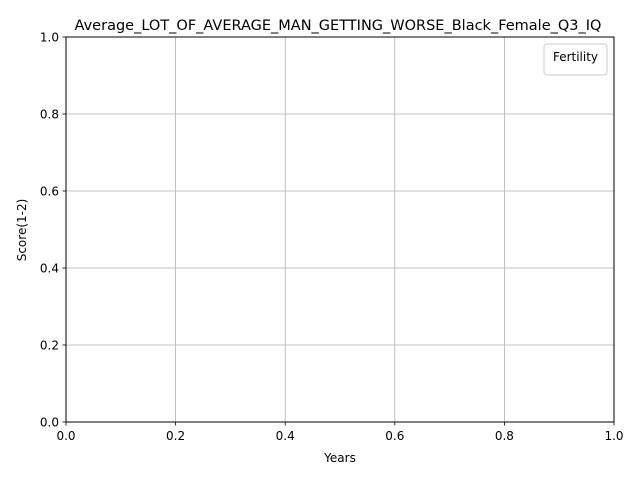 Image resolution: width=640 pixels, height=480 pixels. What do you see at coordinates (49, 422) in the screenshot?
I see `y-tick-label: 0.0` at bounding box center [49, 422].